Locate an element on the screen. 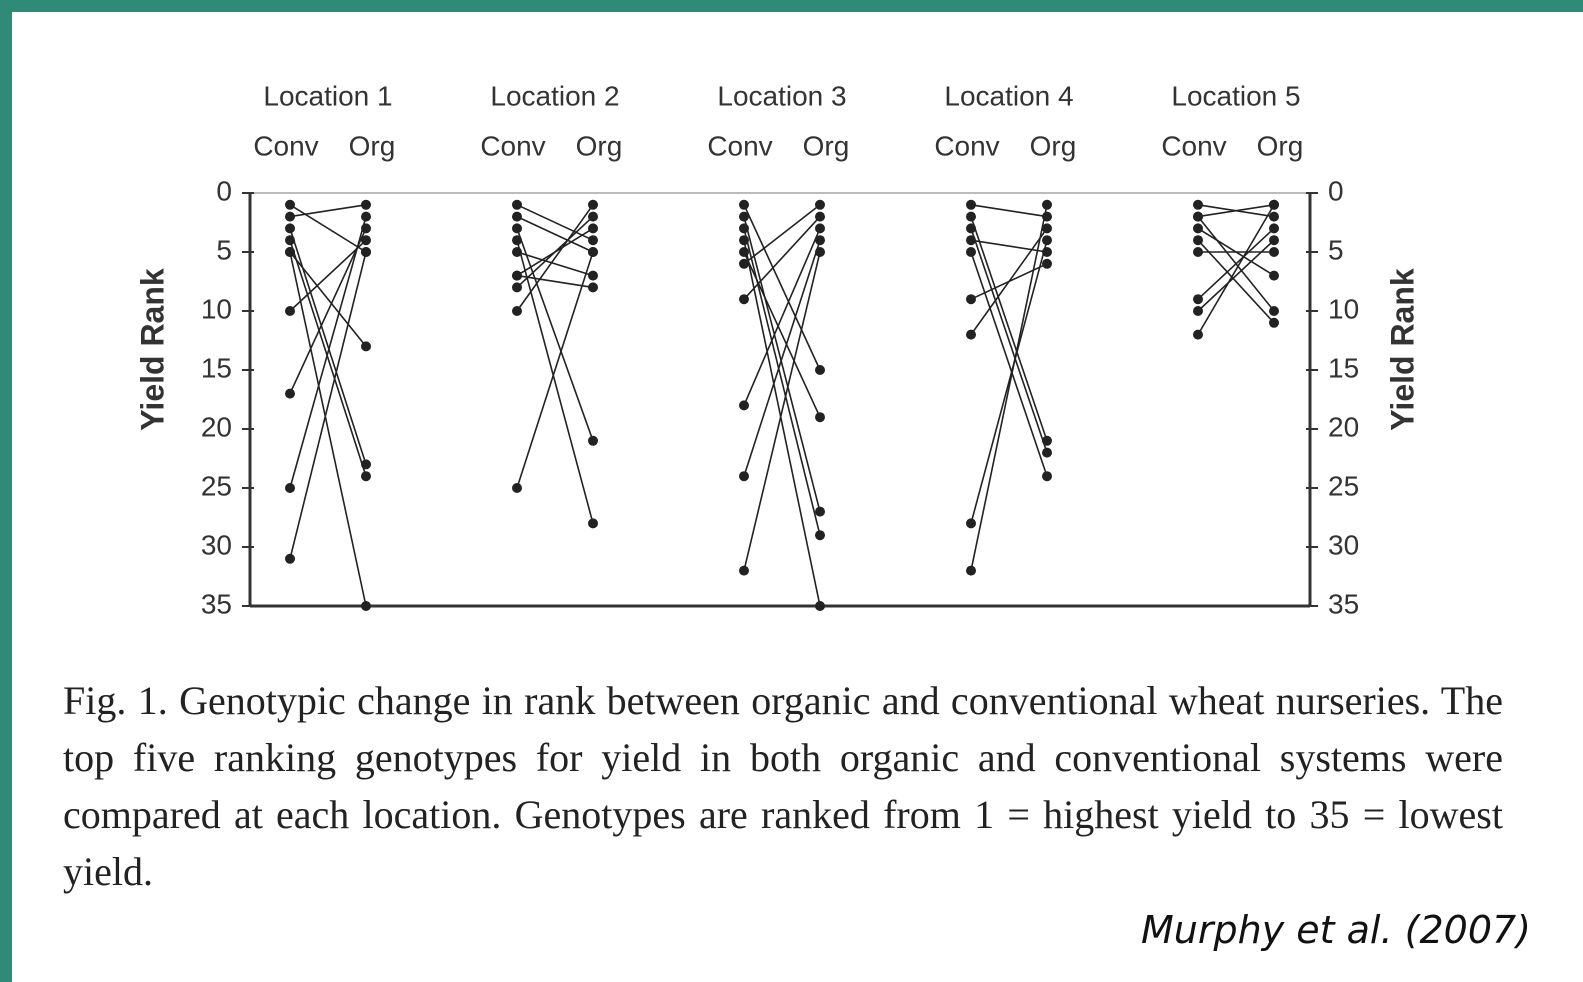 This screenshot has height=982, width=1583. location-label: Location 4 is located at coordinates (1008, 95).